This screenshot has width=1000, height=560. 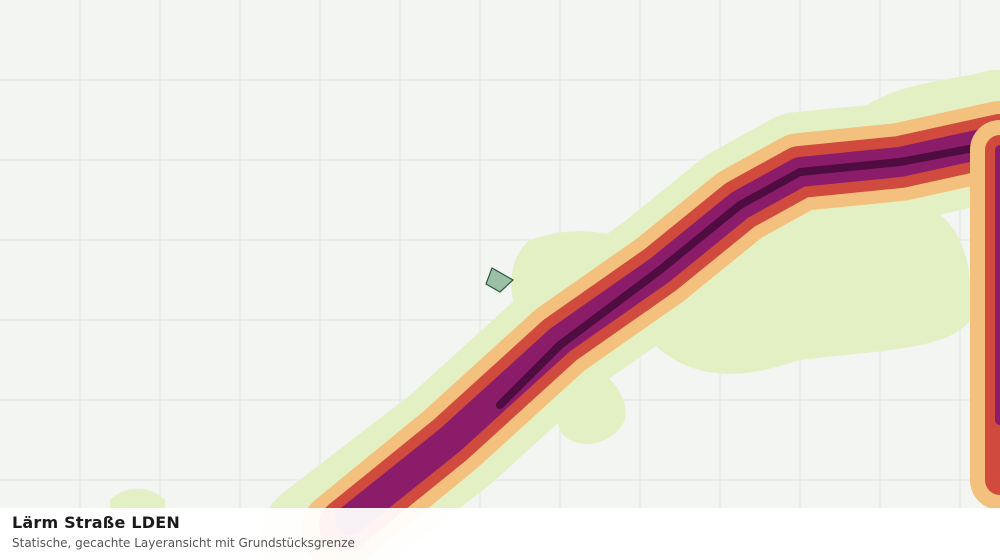 I want to click on layer-title: Lärm Straße LDEN, so click(x=96, y=522).